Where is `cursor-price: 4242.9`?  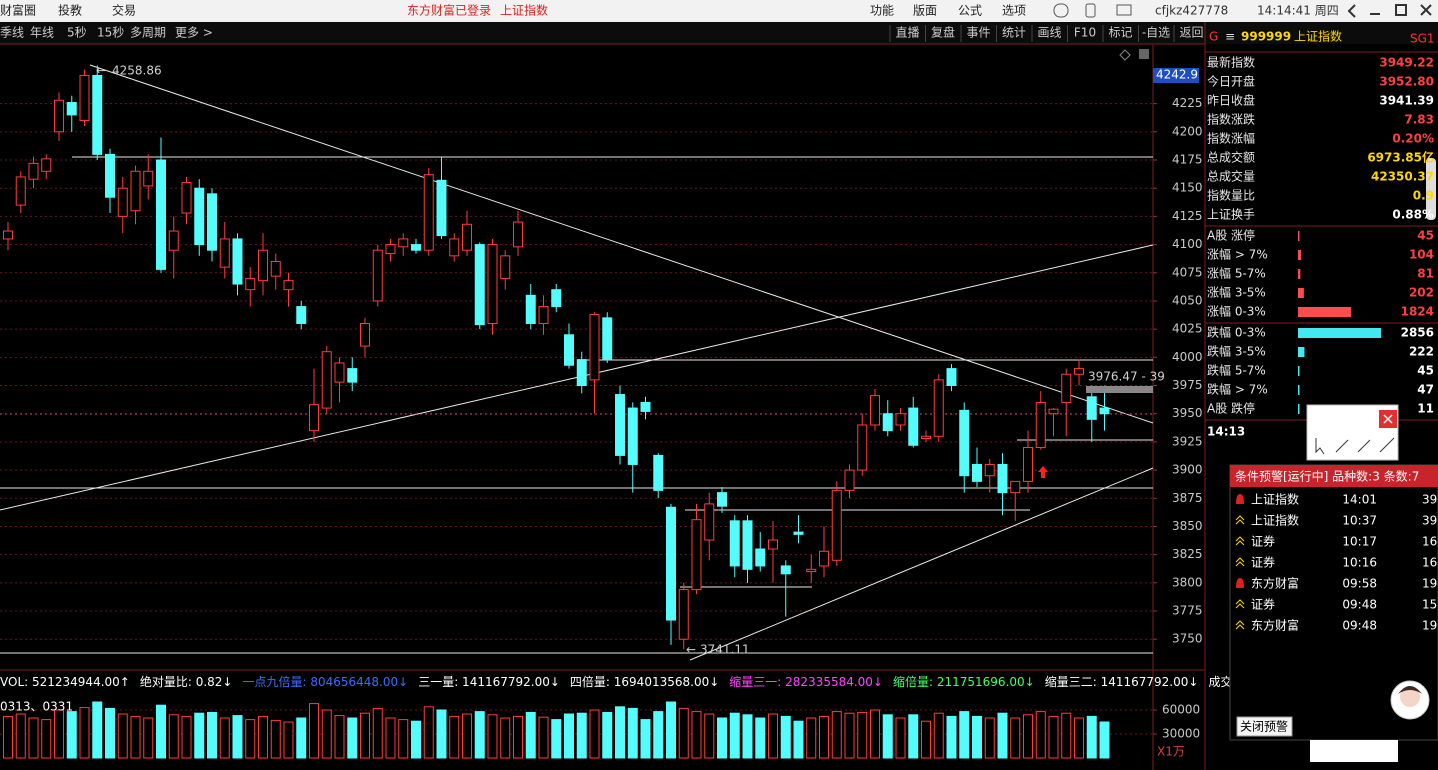 cursor-price: 4242.9 is located at coordinates (1177, 75).